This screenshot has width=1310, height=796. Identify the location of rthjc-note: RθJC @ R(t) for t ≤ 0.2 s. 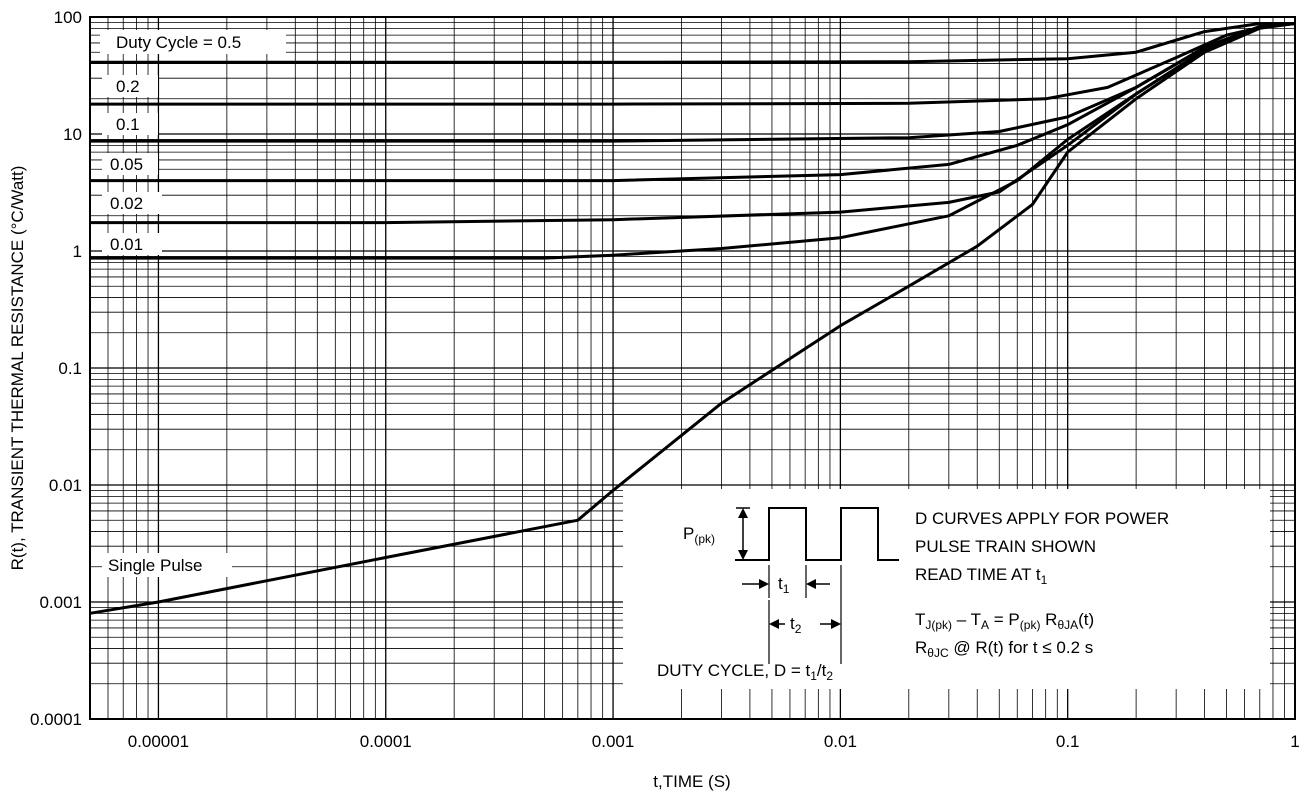
(1004, 649).